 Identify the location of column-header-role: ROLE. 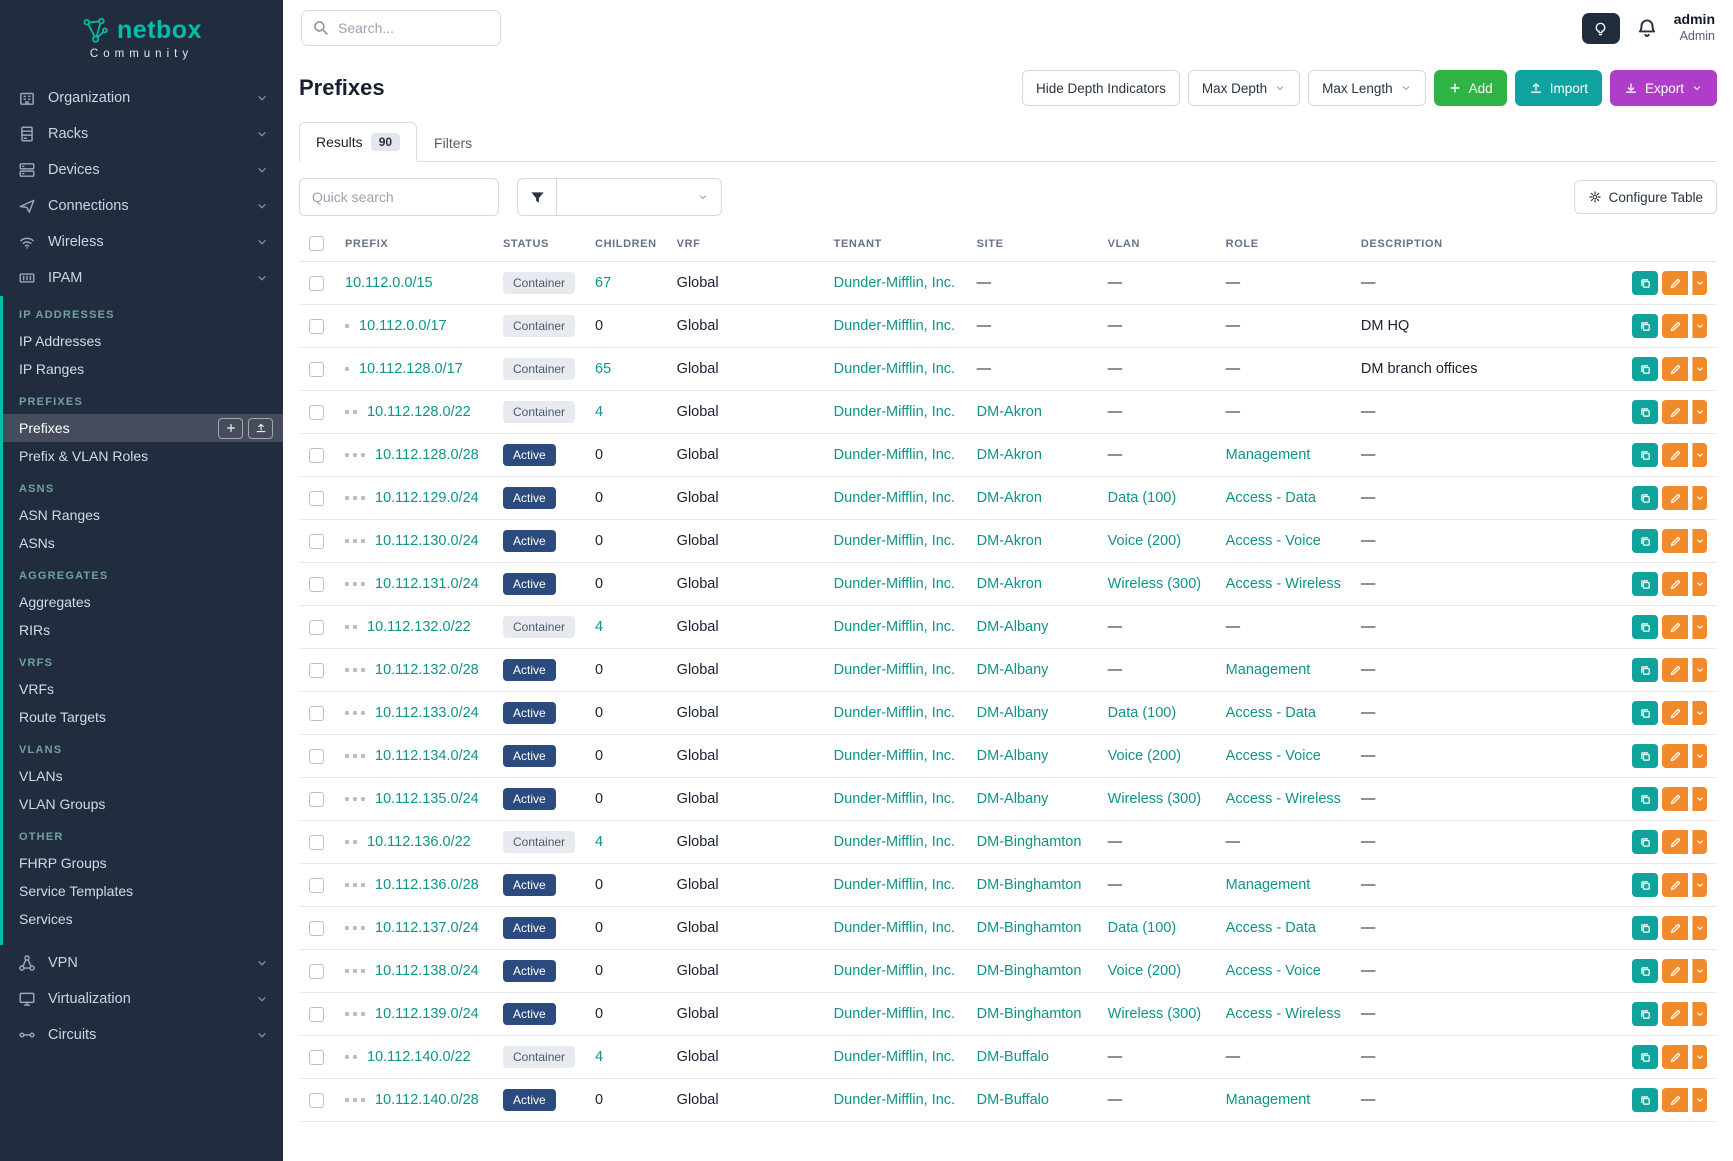
(1283, 244).